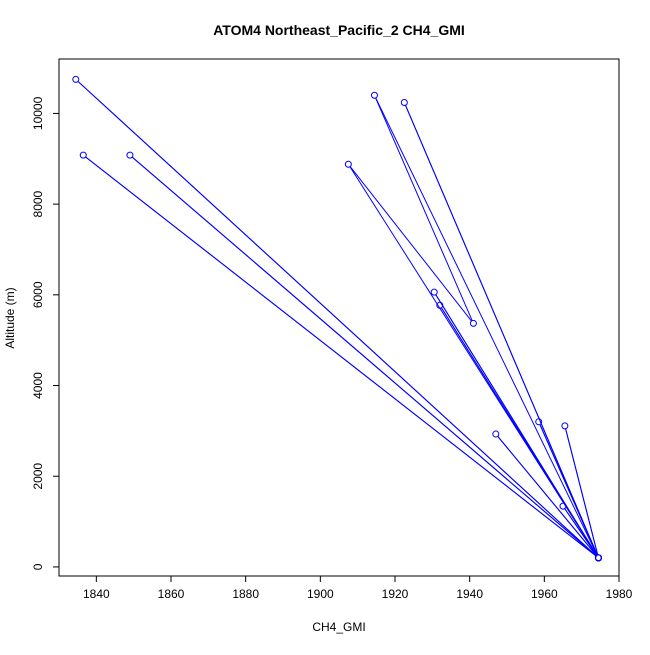  I want to click on y-tick-label: 10000, so click(38, 113).